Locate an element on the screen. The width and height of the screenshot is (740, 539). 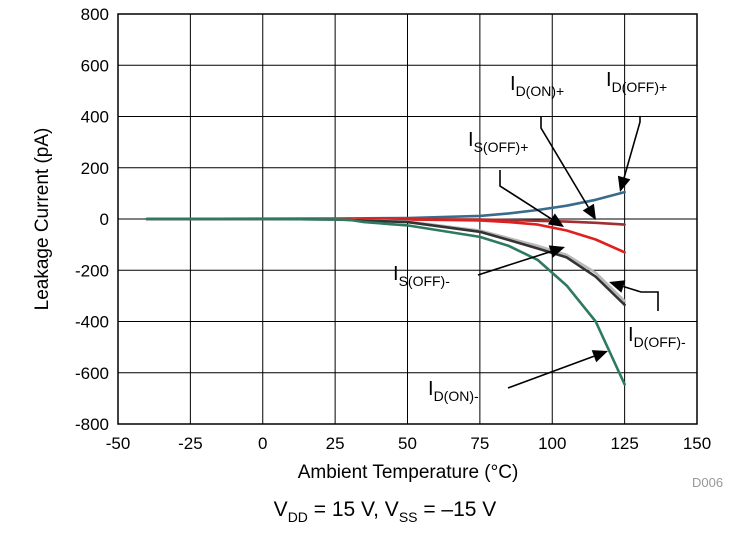
y-tick-label: -600 is located at coordinates (92, 373).